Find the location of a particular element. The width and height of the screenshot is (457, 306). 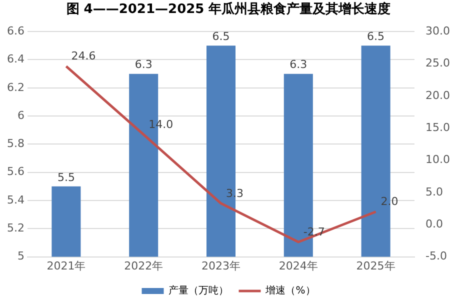

legend-label: 产量（万吨） is located at coordinates (198, 290).